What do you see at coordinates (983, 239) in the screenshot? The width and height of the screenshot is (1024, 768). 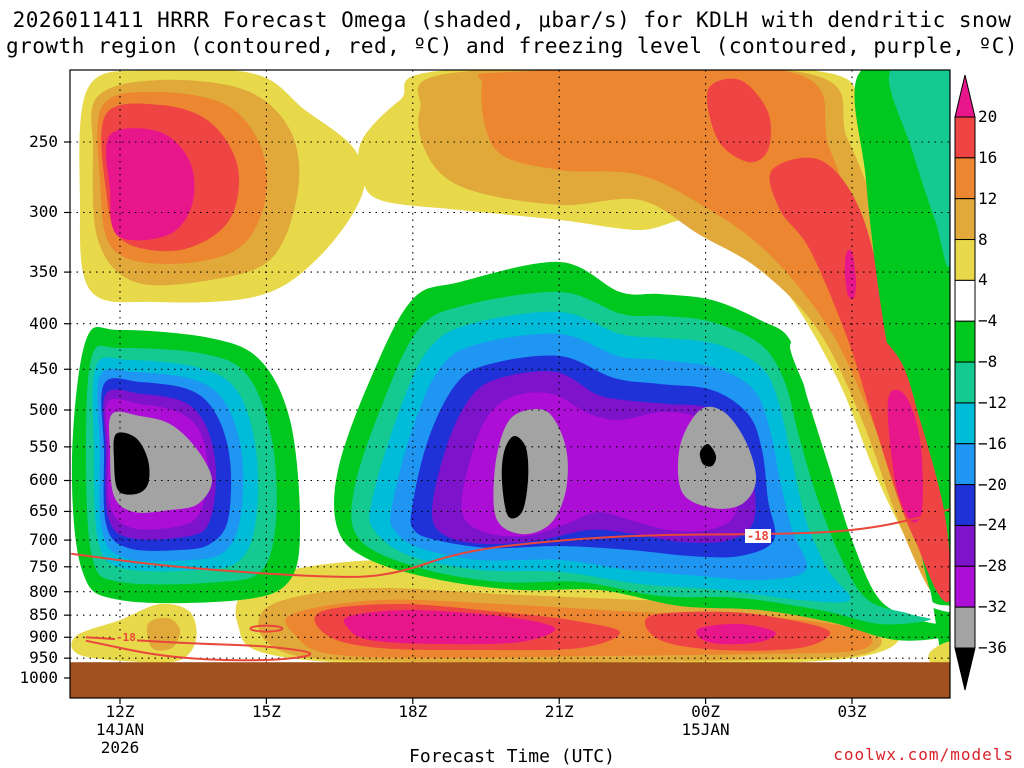 I see `colorbar-label: 8` at bounding box center [983, 239].